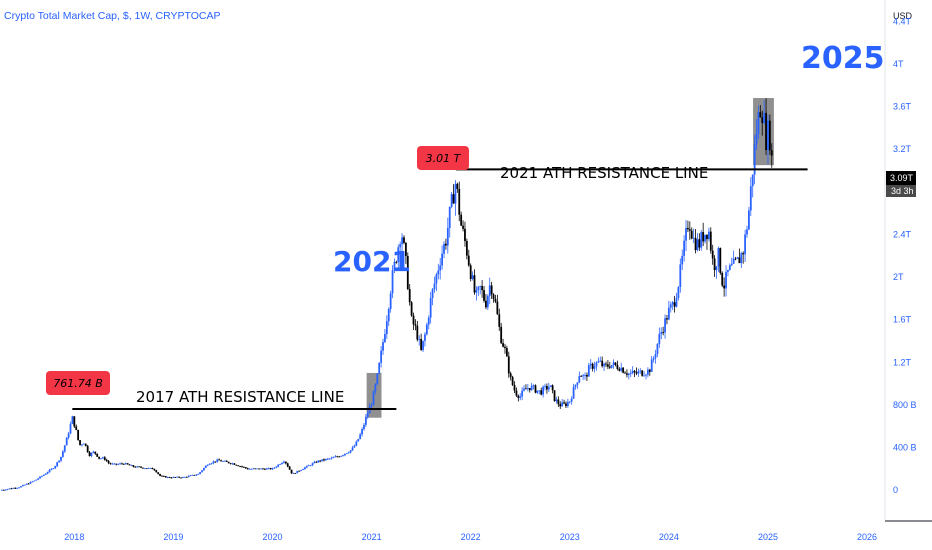 The height and width of the screenshot is (550, 932). Describe the element at coordinates (902, 320) in the screenshot. I see `y-tick-label: 1.6T` at that location.